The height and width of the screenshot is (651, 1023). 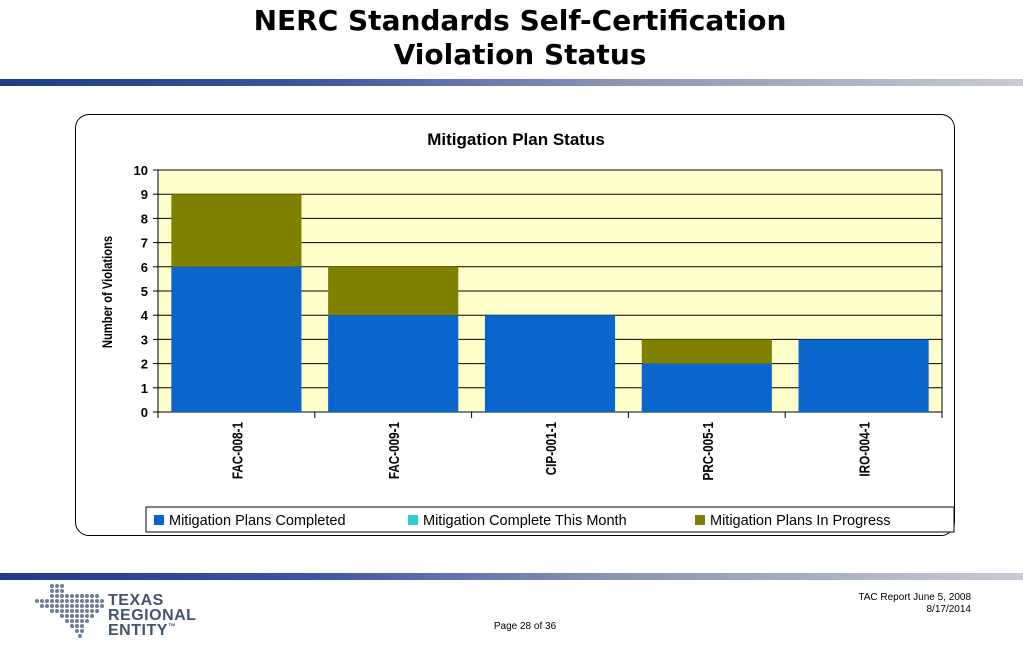 I want to click on tre-logo: TEXAS REGIONAL ENTITY™, so click(x=127, y=611).